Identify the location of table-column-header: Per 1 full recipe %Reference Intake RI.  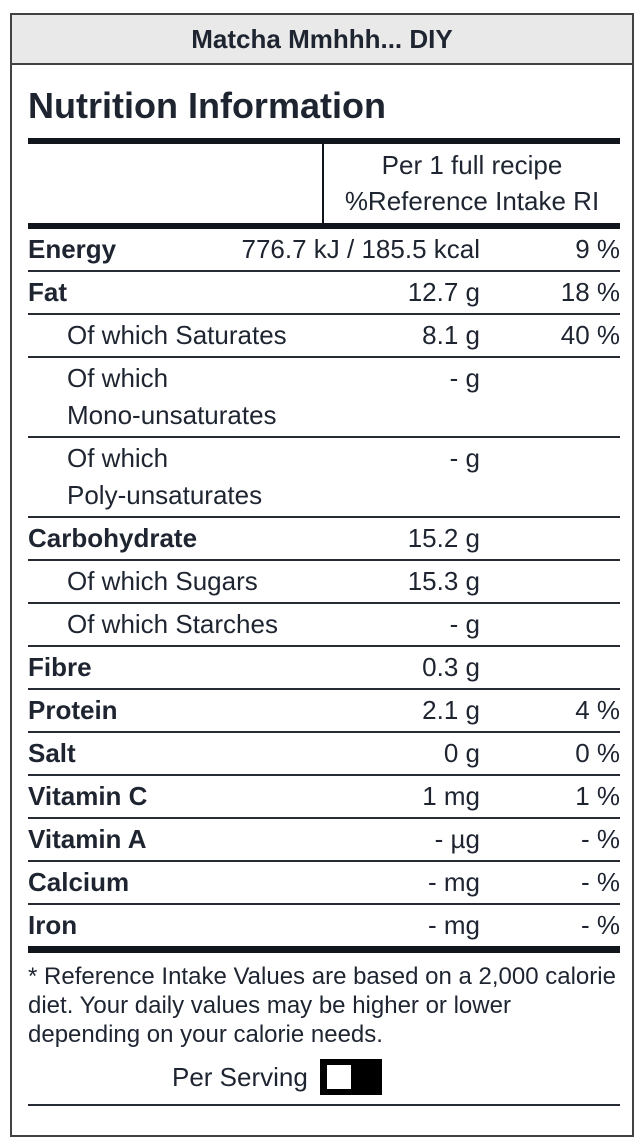
(324, 183).